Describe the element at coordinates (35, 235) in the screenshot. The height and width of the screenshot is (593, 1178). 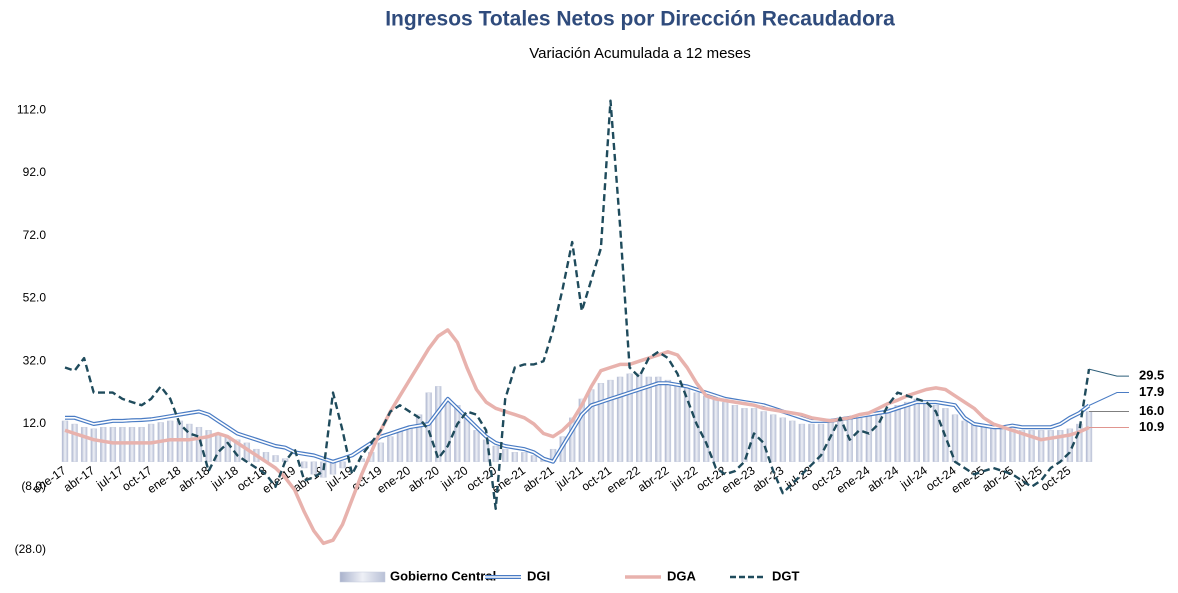
I see `y-tick-label: 72.0` at that location.